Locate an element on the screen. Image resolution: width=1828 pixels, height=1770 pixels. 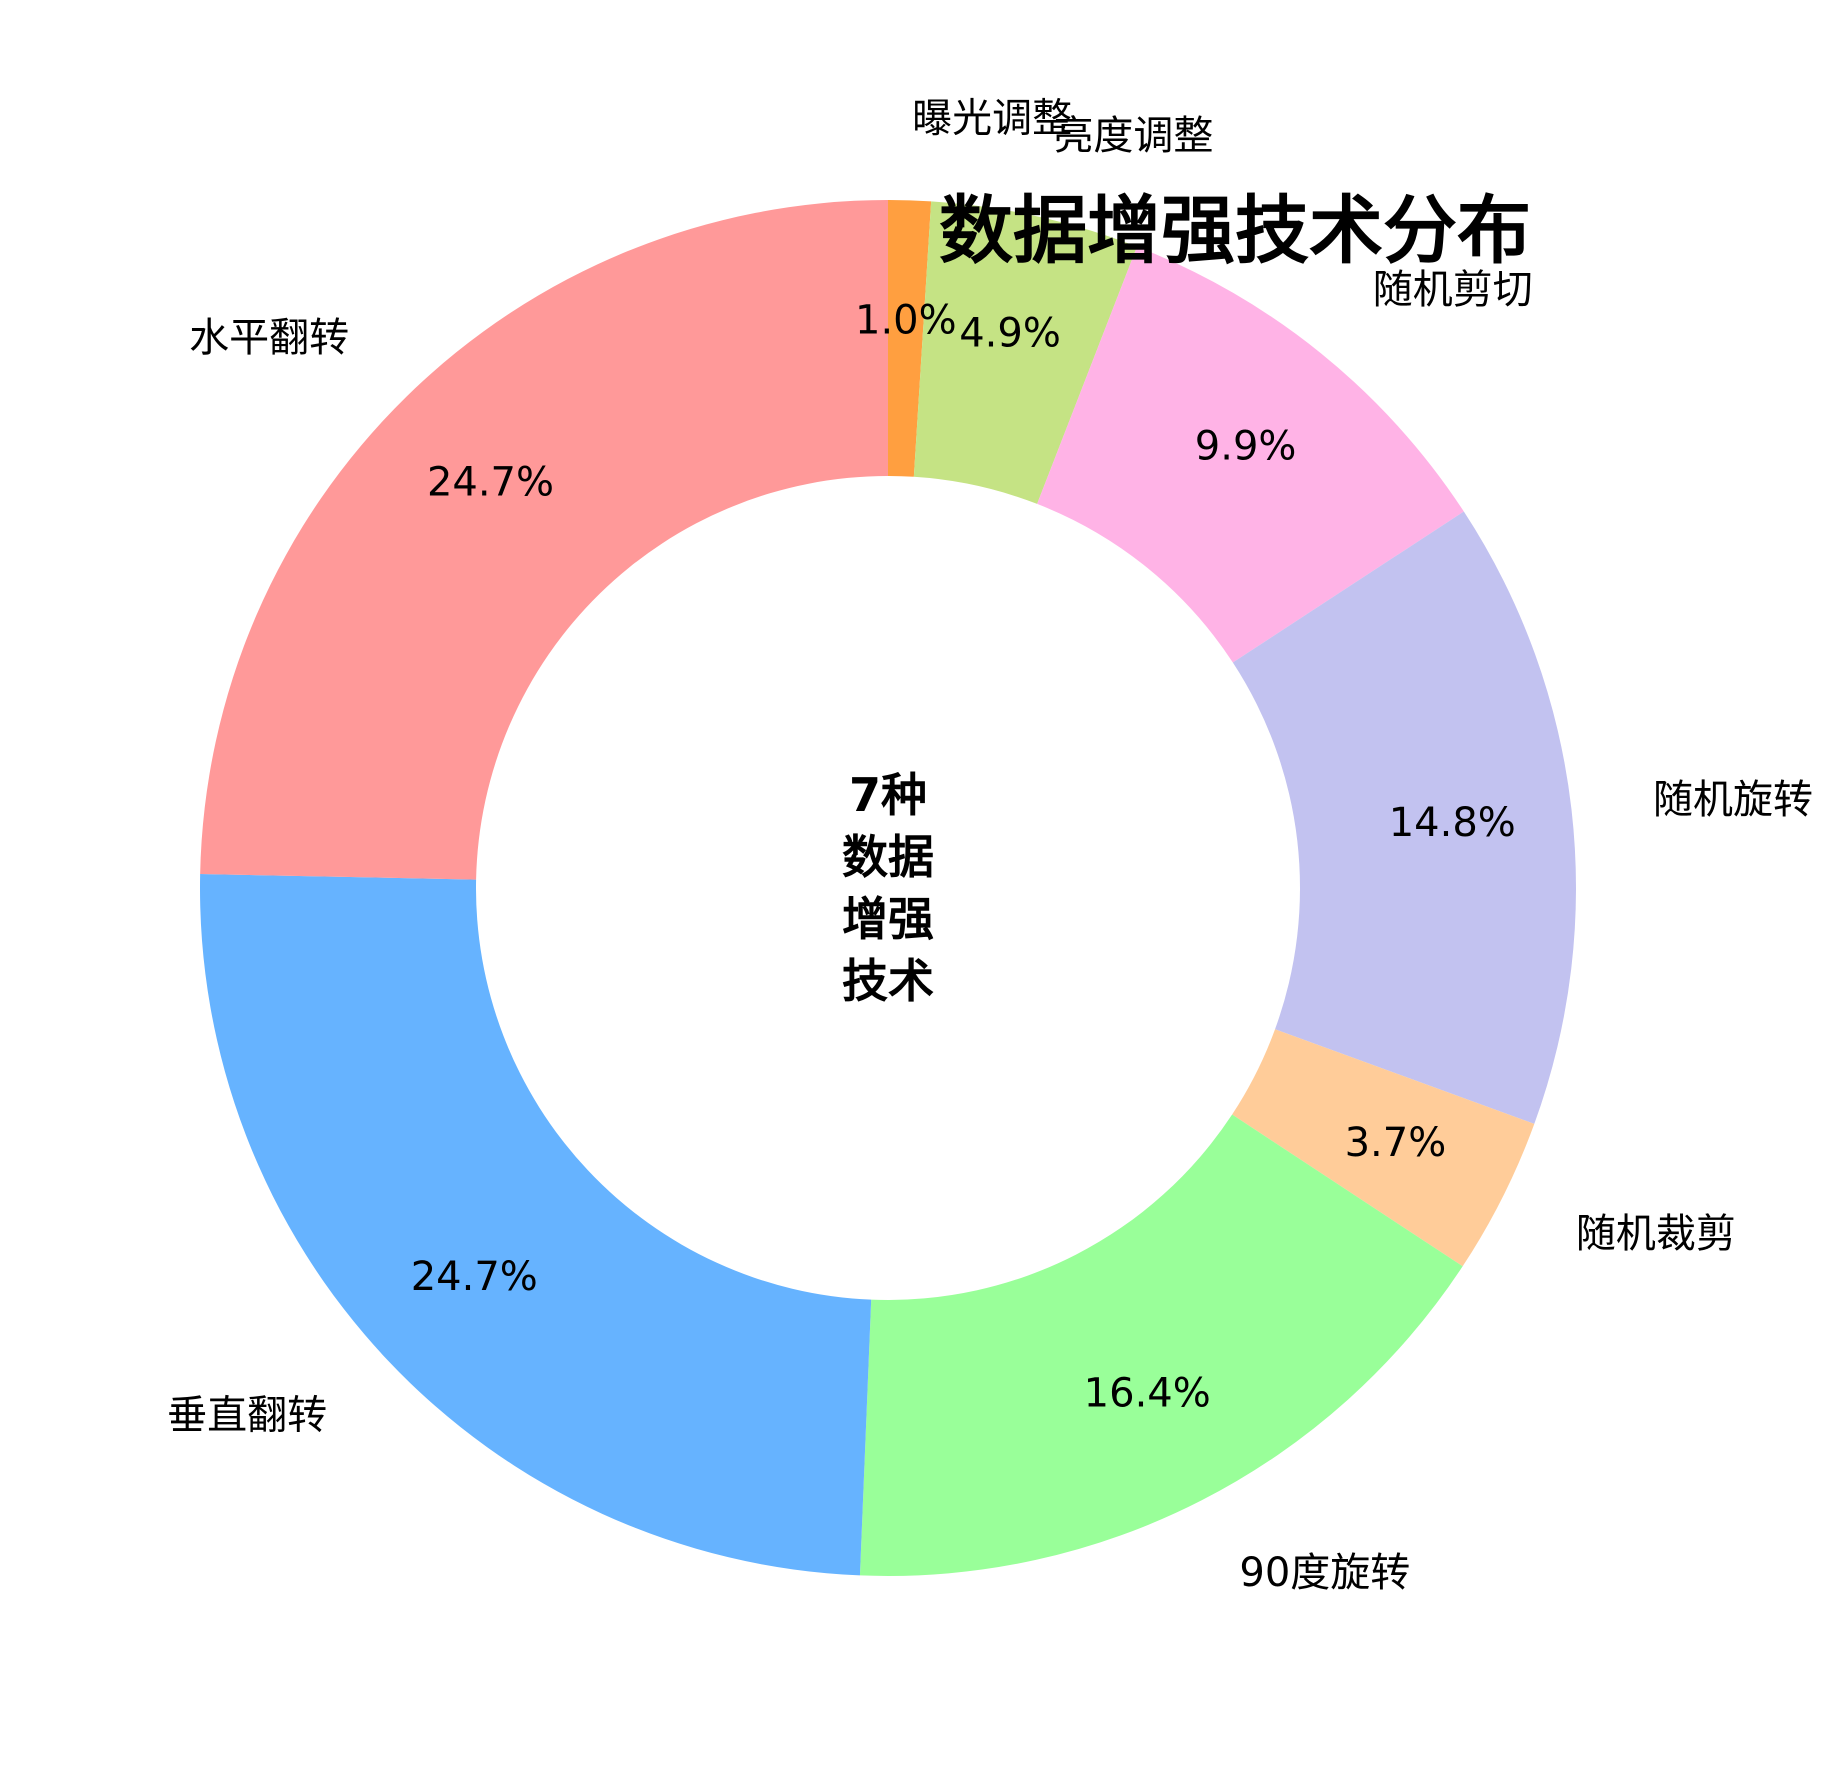
slice-category-label: 曝光调整 is located at coordinates (992, 118).